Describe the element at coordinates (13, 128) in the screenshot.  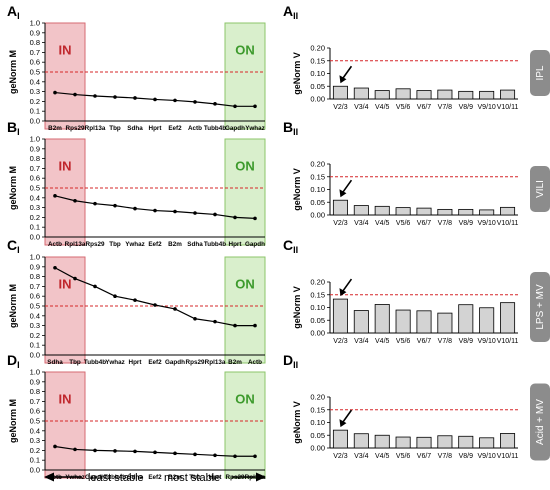
I see `panel-label: BI` at that location.